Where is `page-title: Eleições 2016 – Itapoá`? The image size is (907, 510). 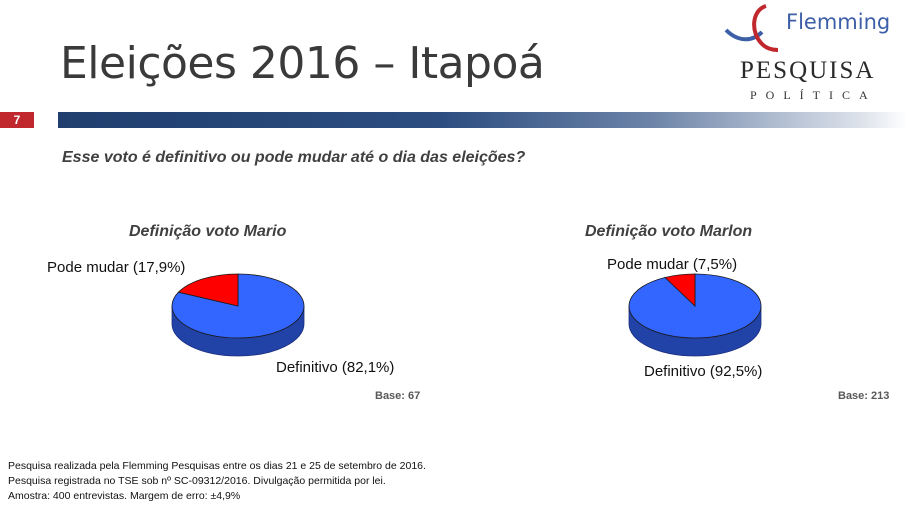
page-title: Eleições 2016 – Itapoá is located at coordinates (302, 63).